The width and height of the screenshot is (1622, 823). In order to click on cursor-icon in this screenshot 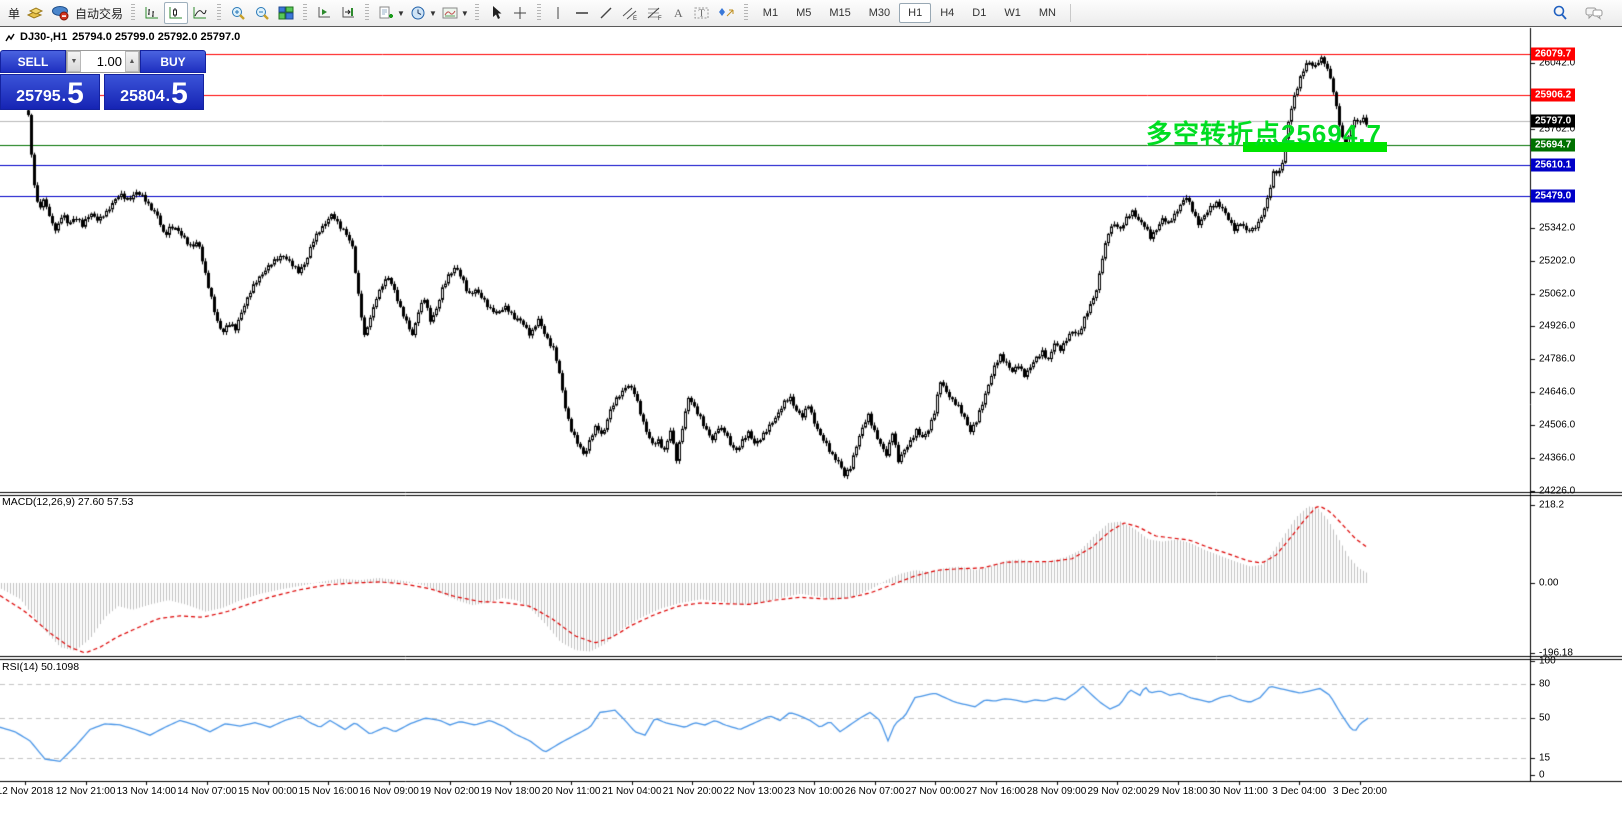, I will do `click(496, 13)`.